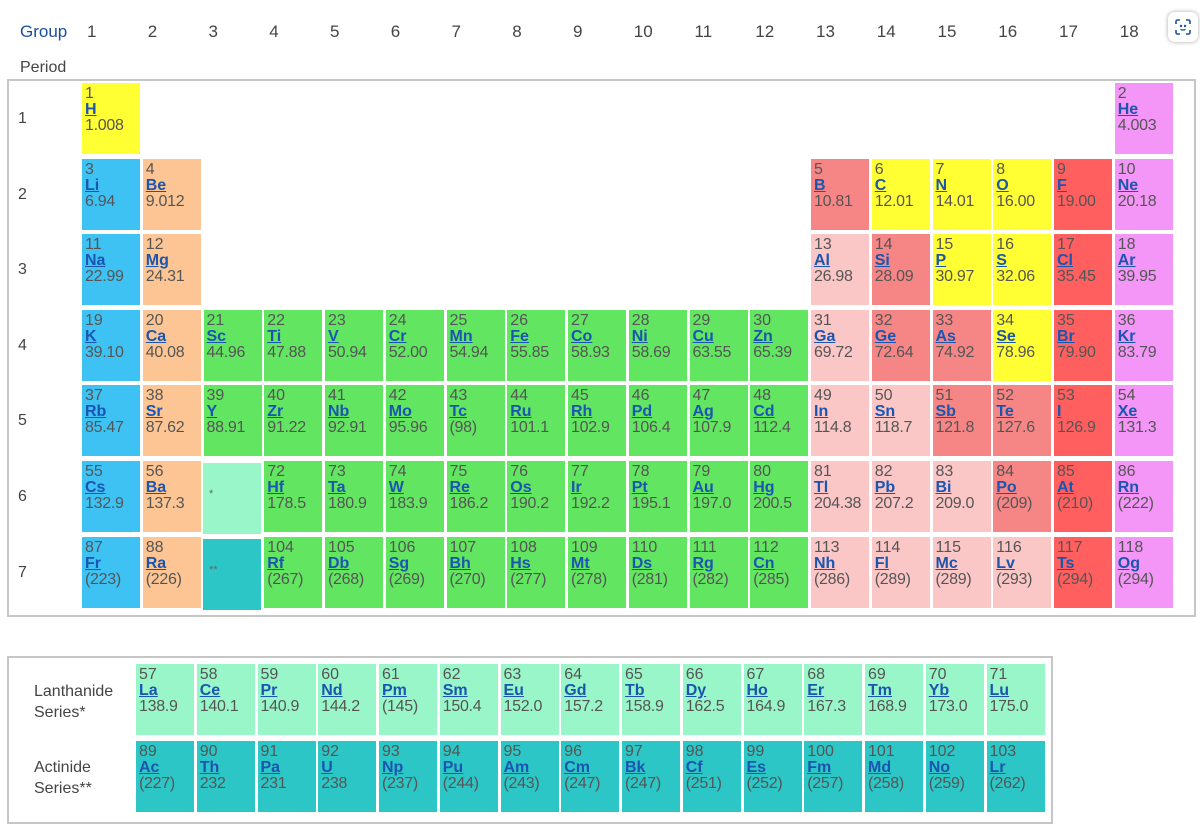 The image size is (1200, 829). I want to click on element-symbol-link: Tl, so click(821, 487).